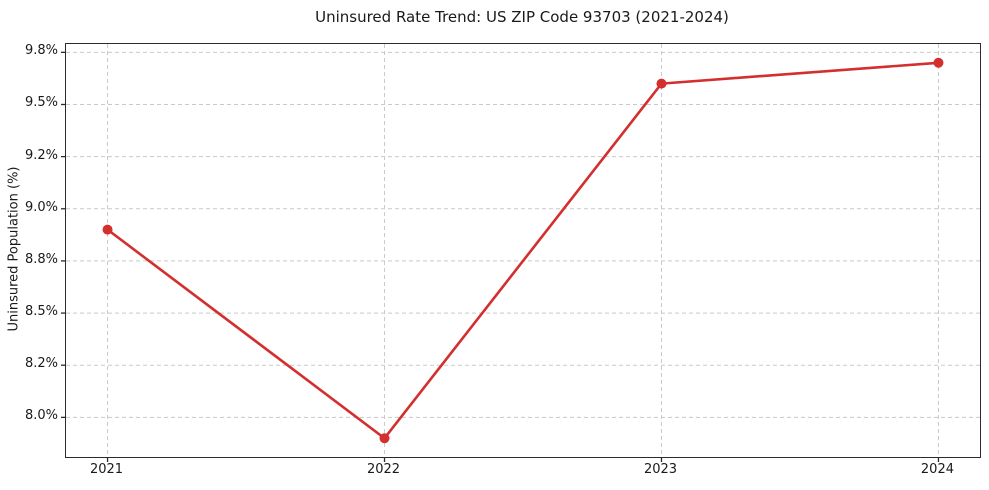 The width and height of the screenshot is (989, 490). I want to click on x-tick-label: 2023, so click(660, 469).